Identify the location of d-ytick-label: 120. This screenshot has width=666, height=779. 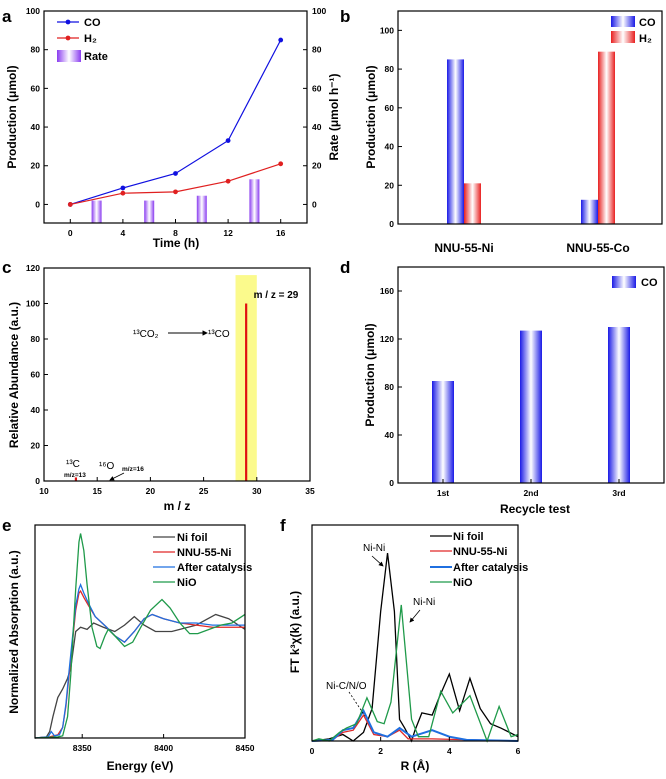
(387, 339).